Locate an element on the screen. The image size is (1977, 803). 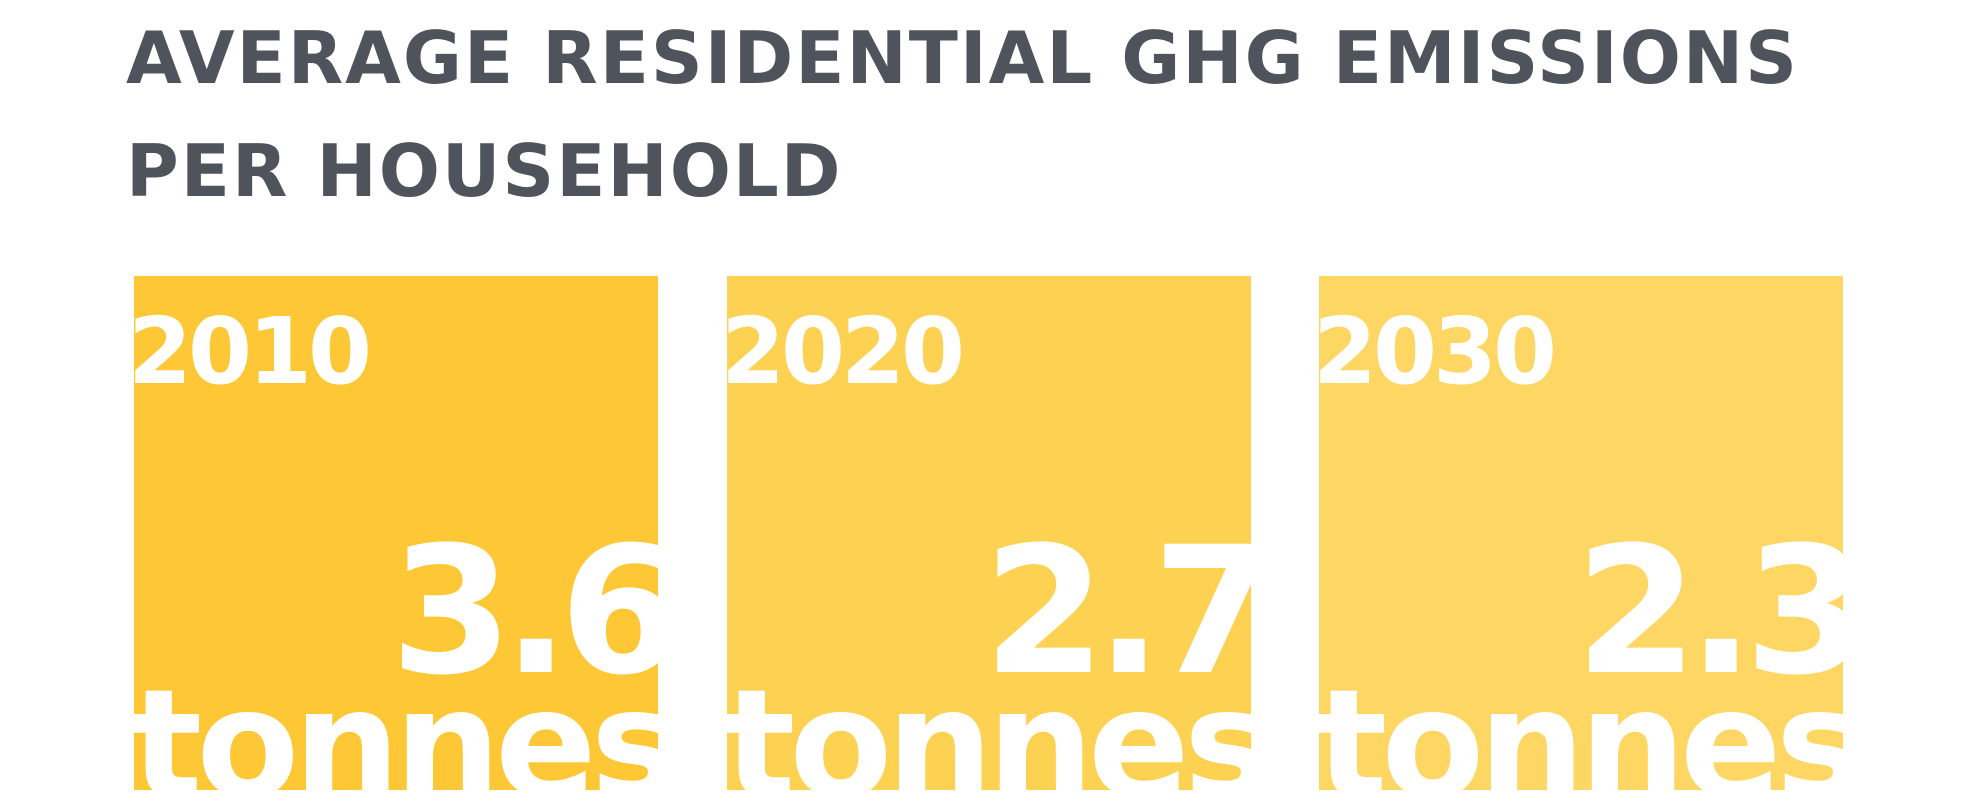
year-label: 2020 is located at coordinates (846, 351).